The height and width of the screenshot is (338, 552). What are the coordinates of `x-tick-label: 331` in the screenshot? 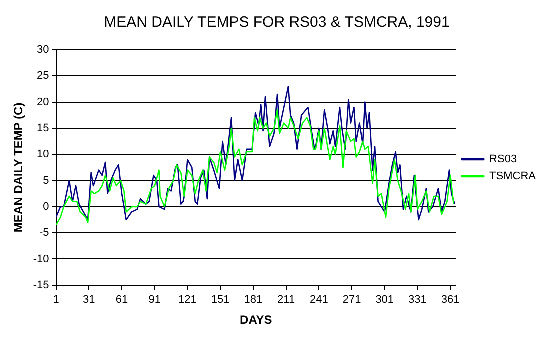 It's located at (417, 300).